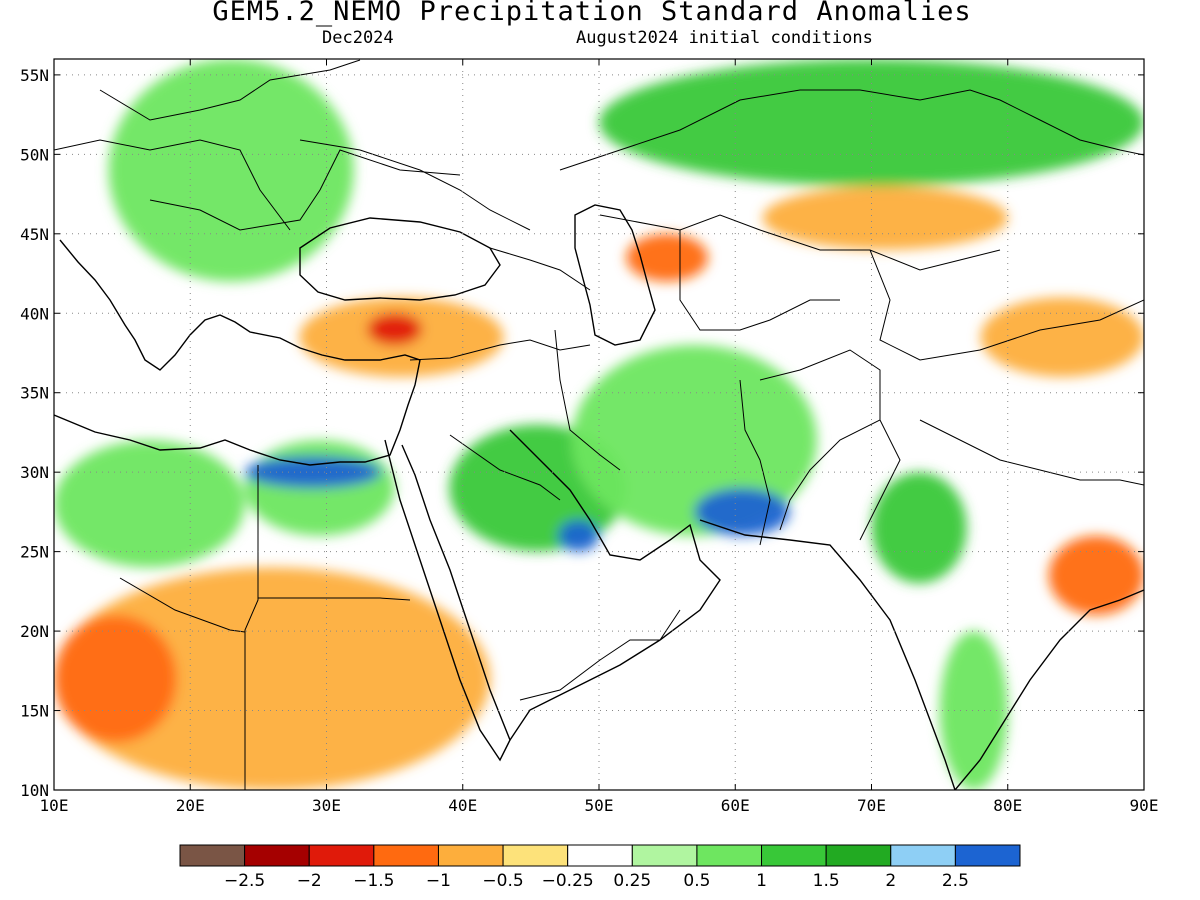 Image resolution: width=1200 pixels, height=900 pixels. I want to click on border-russia-kazakhstan, so click(851, 130).